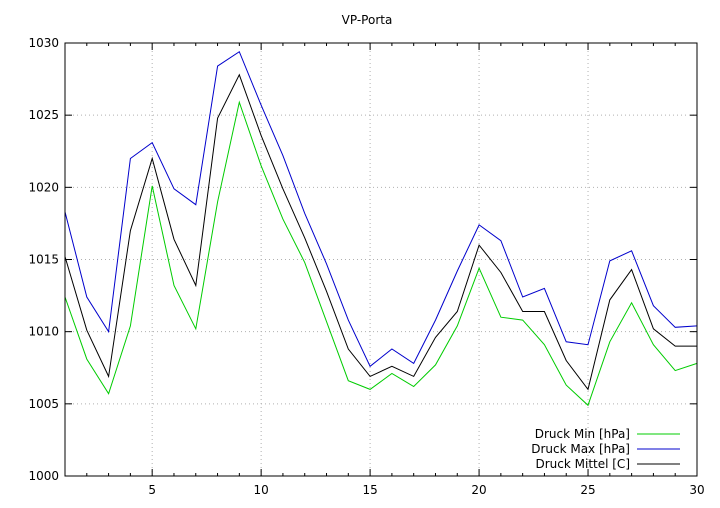  What do you see at coordinates (587, 490) in the screenshot?
I see `x-tick-label: 25` at bounding box center [587, 490].